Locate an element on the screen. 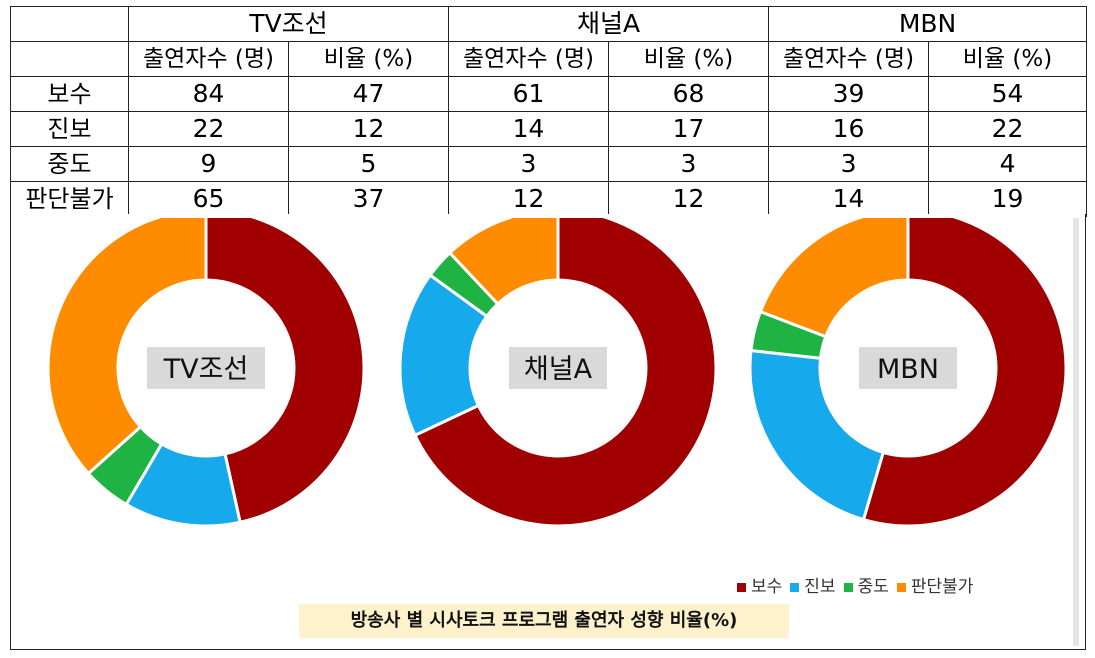  table-cell: 37 is located at coordinates (368, 199).